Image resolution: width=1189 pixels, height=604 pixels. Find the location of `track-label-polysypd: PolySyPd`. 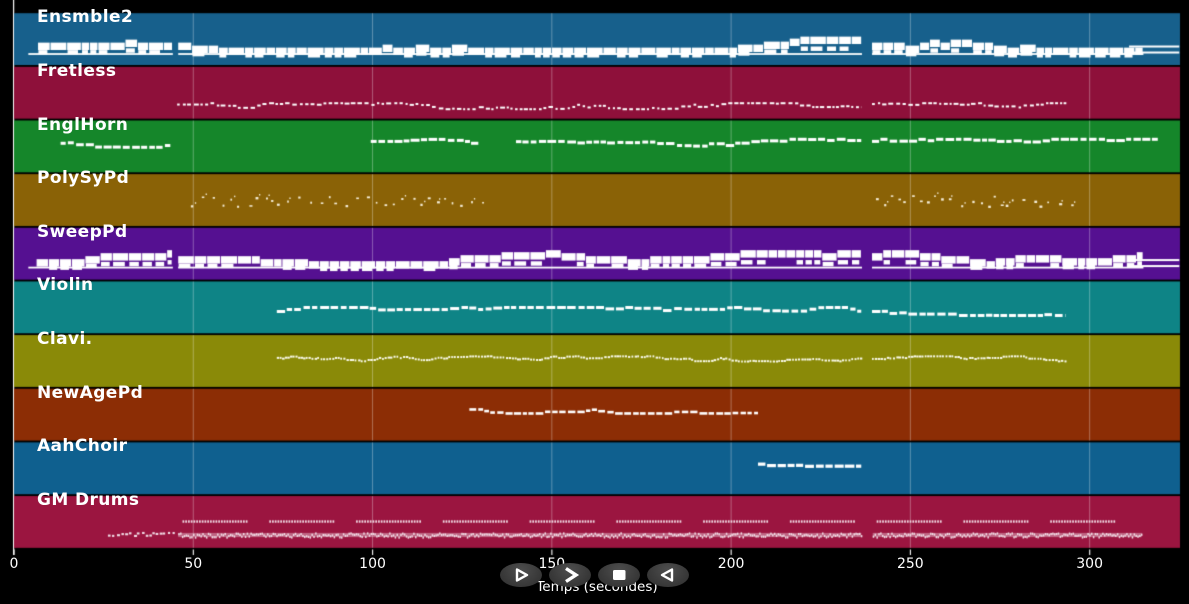

track-label-polysypd: PolySyPd is located at coordinates (83, 178).